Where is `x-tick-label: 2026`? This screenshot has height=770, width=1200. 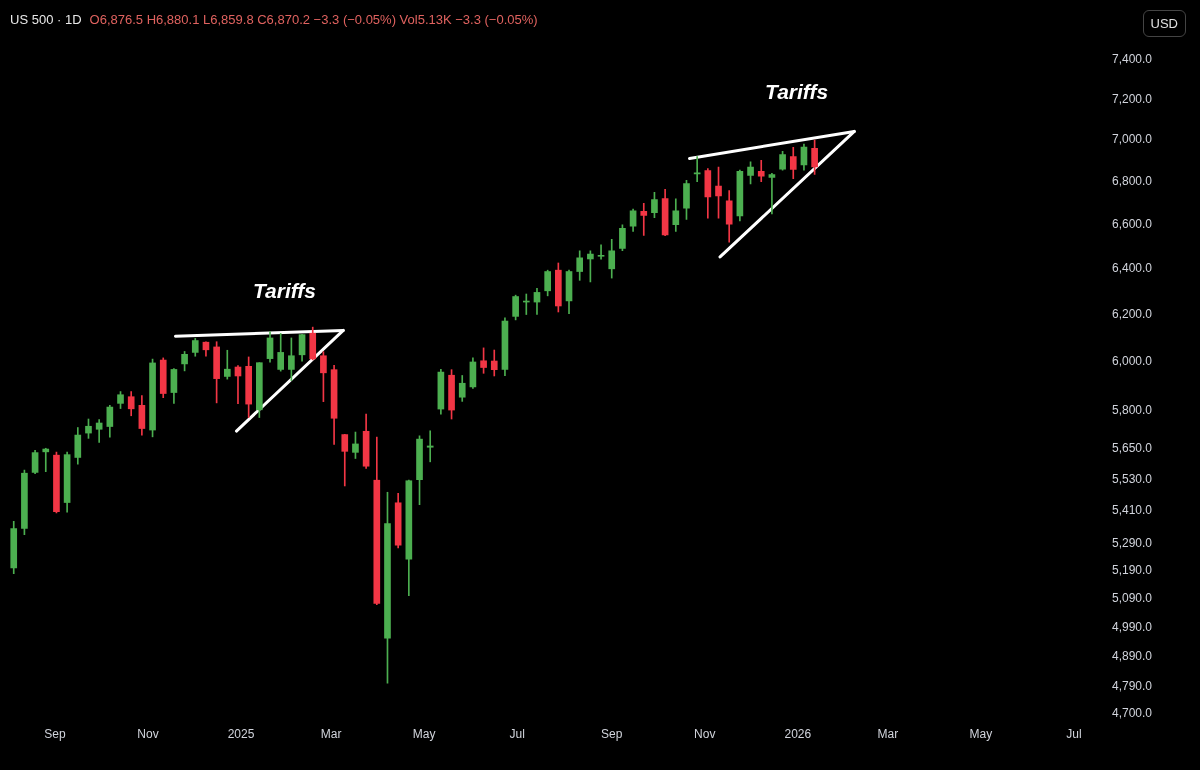 x-tick-label: 2026 is located at coordinates (798, 734).